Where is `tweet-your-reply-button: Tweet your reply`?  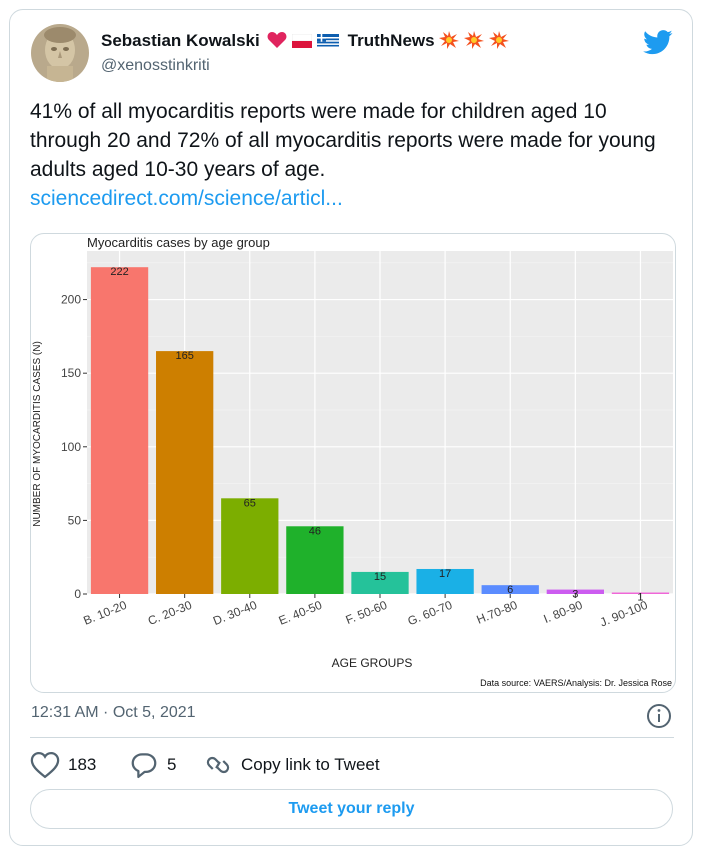
tweet-your-reply-button: Tweet your reply is located at coordinates (351, 809).